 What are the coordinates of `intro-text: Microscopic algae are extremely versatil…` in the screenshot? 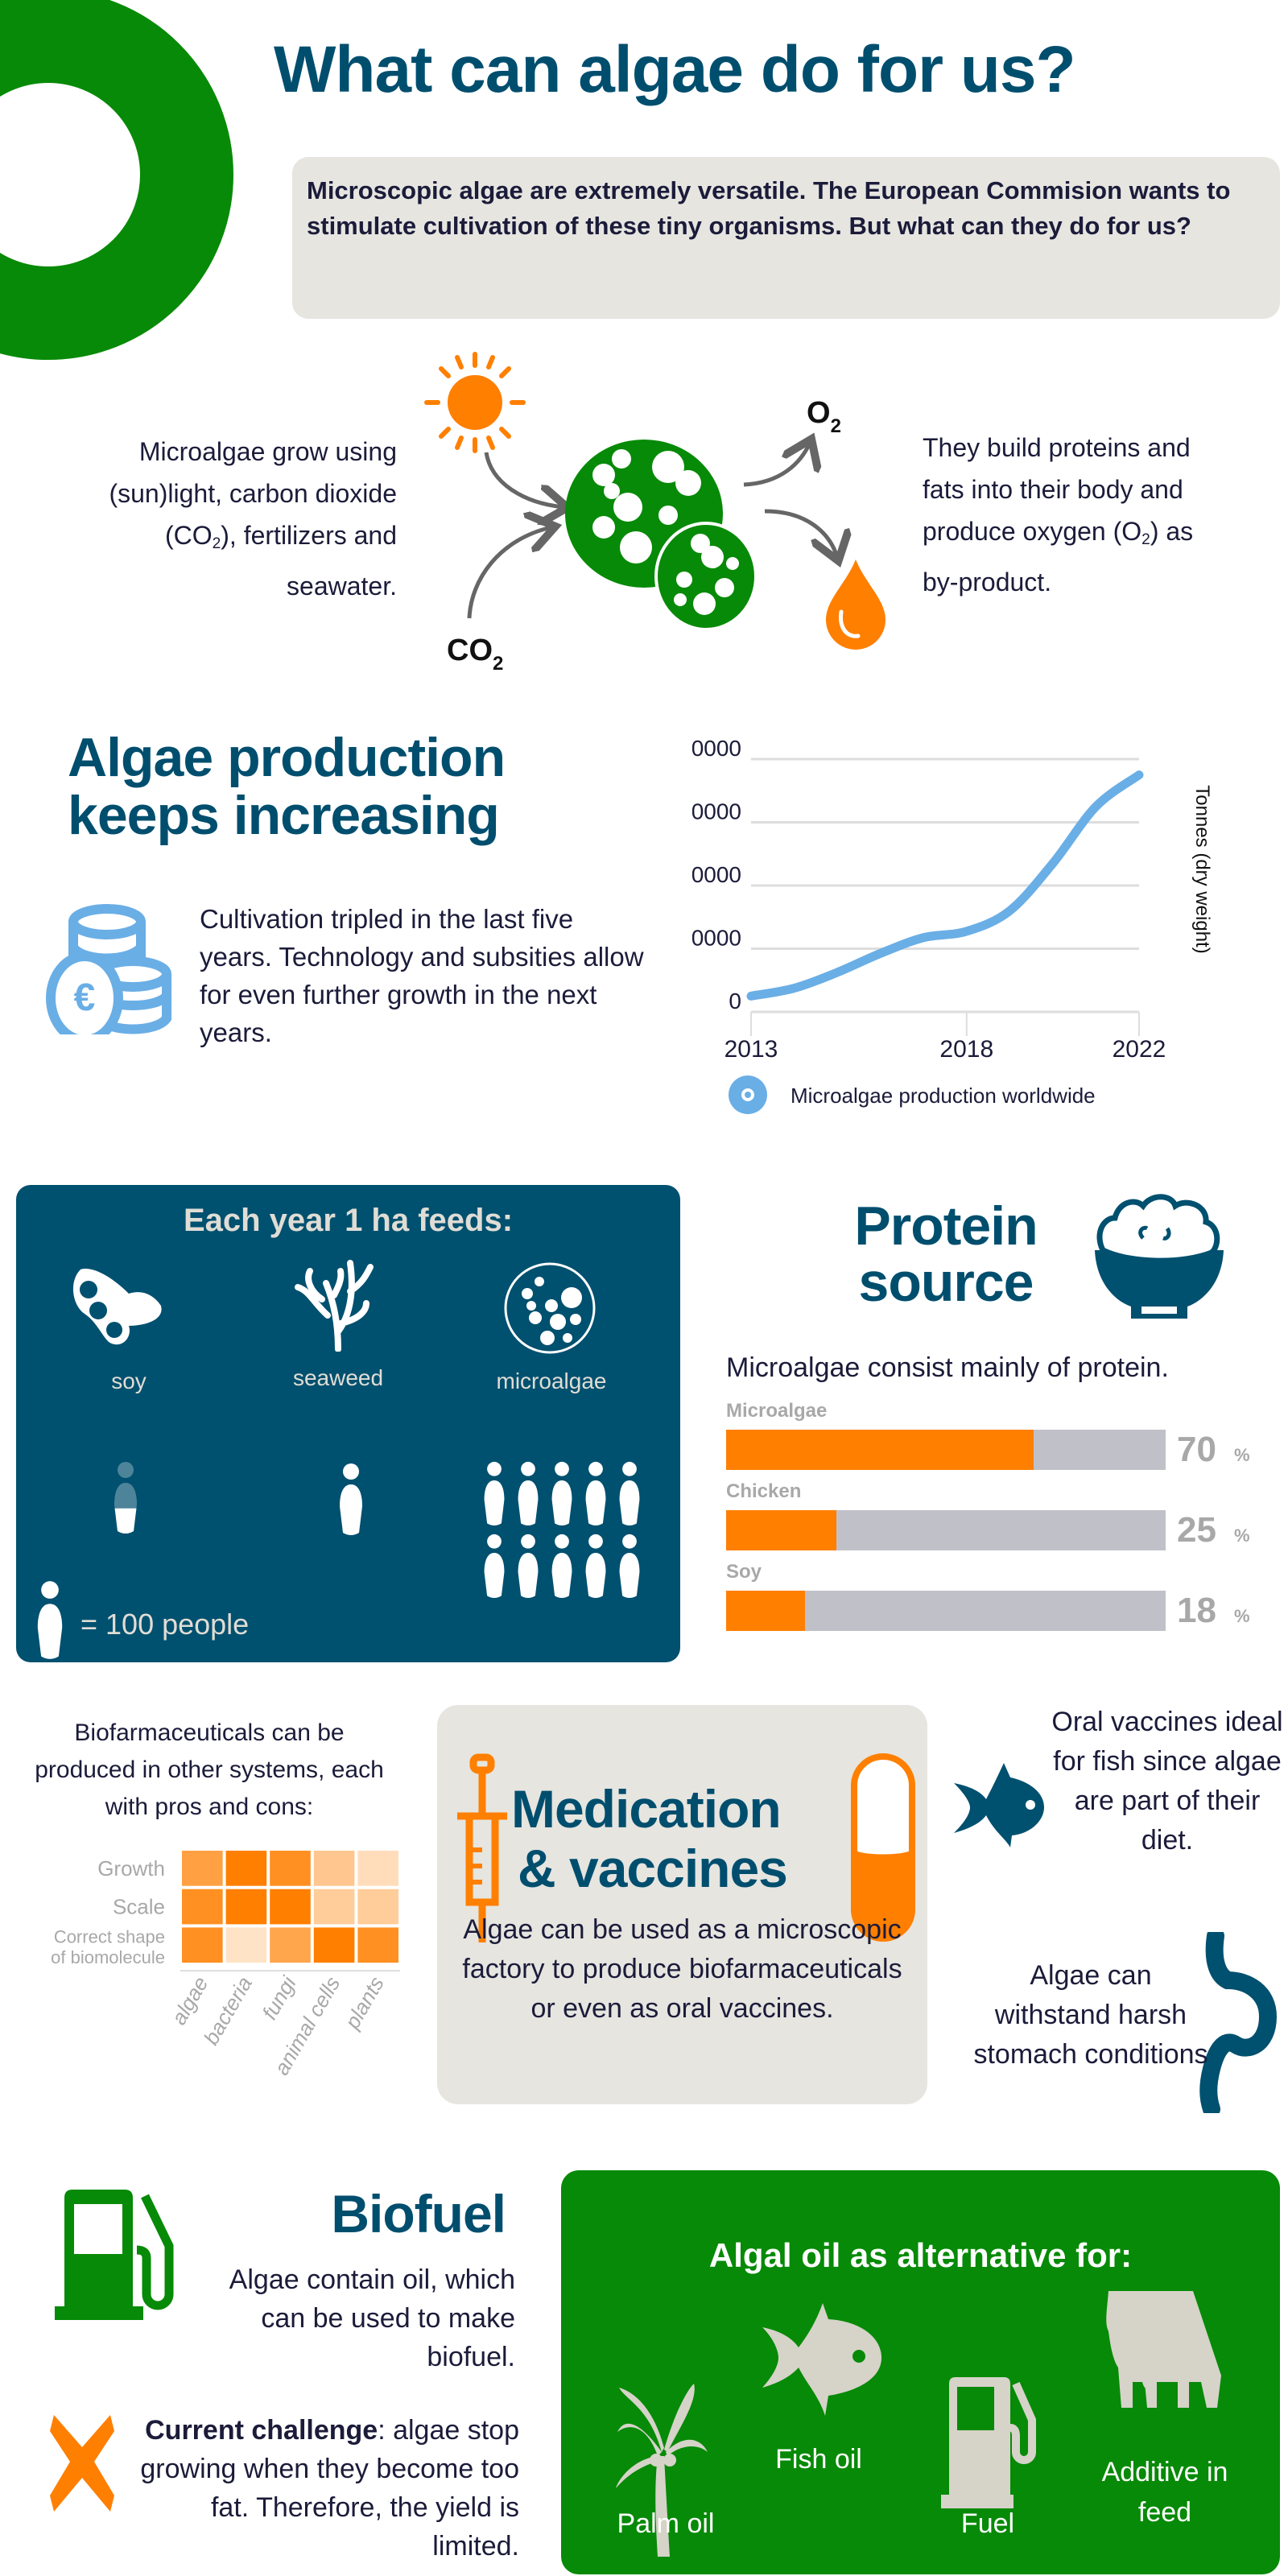 It's located at (769, 208).